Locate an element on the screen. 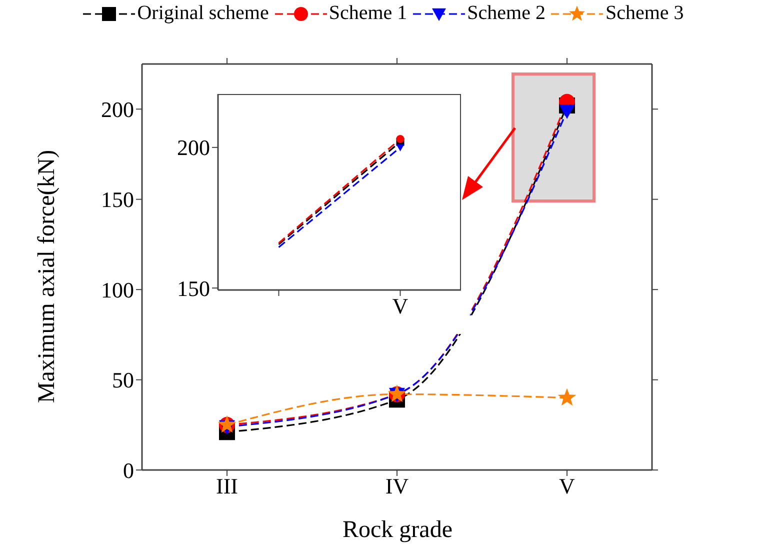  y-tick-label: 50 is located at coordinates (123, 380).